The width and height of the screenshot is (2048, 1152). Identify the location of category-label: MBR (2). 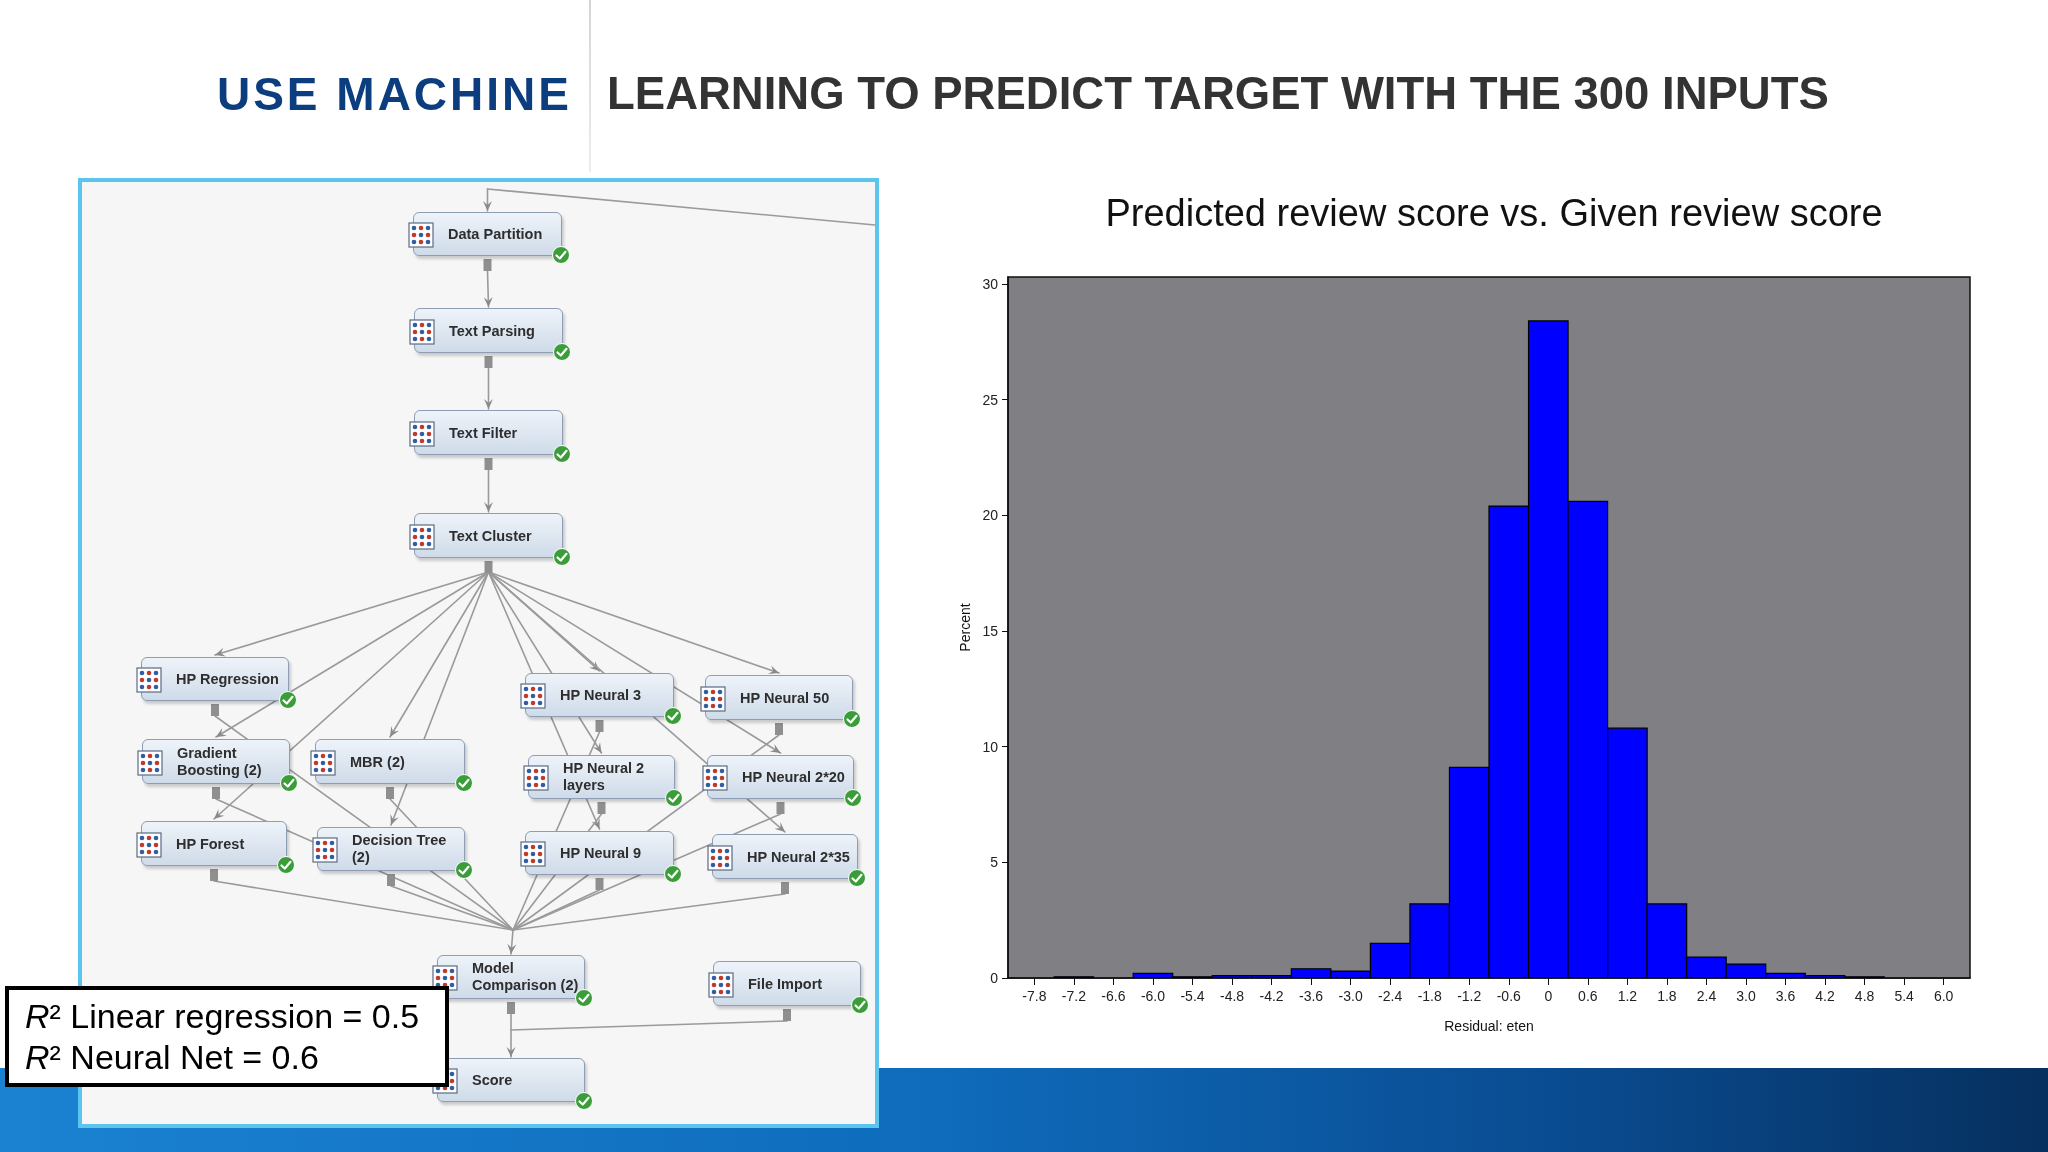
(378, 761).